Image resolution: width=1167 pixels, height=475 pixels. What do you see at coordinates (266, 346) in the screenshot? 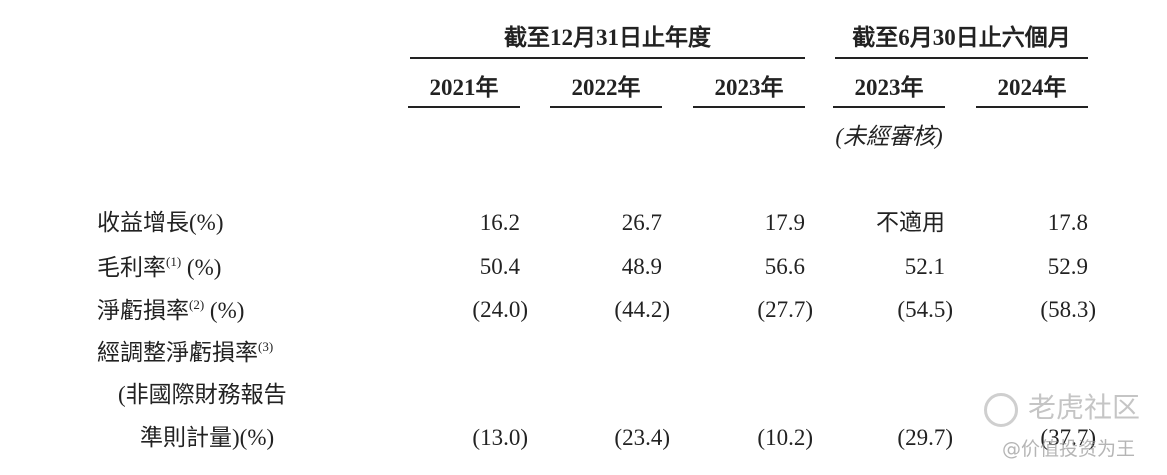
I see `footnote-ref: (3)` at bounding box center [266, 346].